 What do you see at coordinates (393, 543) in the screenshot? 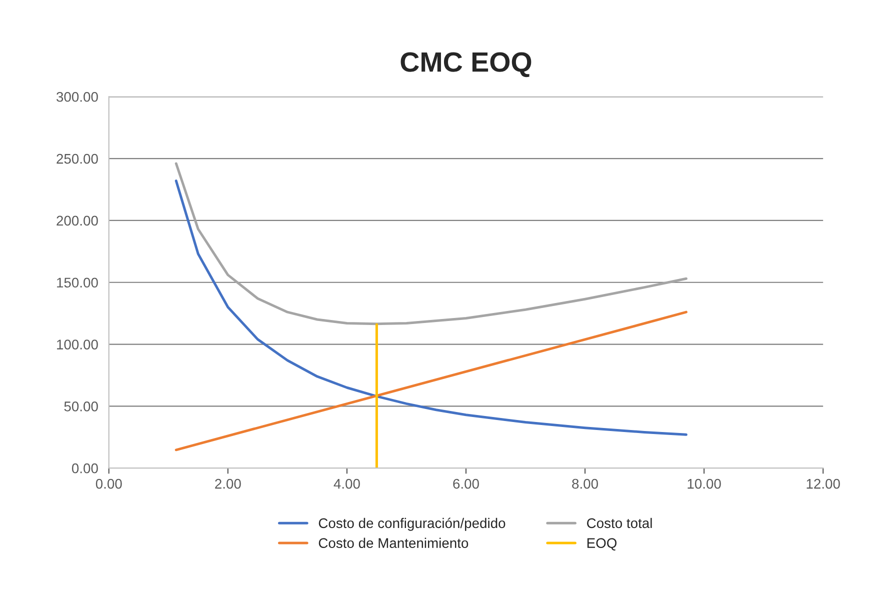
I see `legend-label: Costo de Mantenimiento` at bounding box center [393, 543].